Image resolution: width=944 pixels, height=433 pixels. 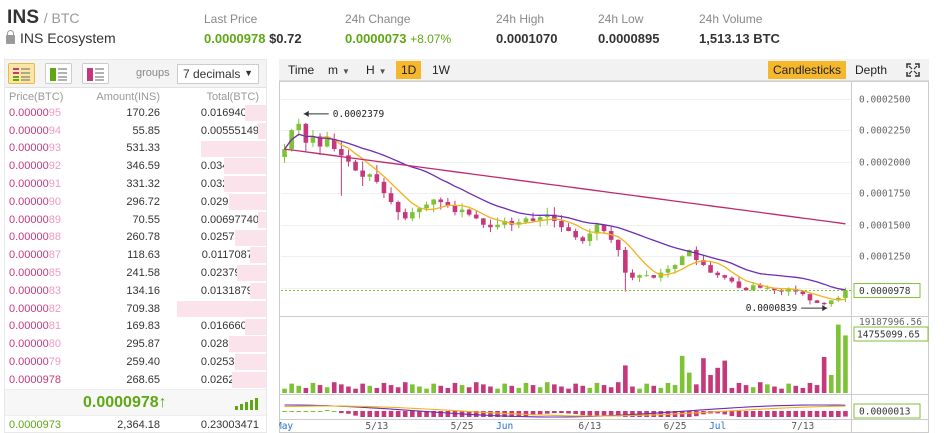 I want to click on bid-row: 0.0000973 2,364.18 0.23003471, so click(x=135, y=424).